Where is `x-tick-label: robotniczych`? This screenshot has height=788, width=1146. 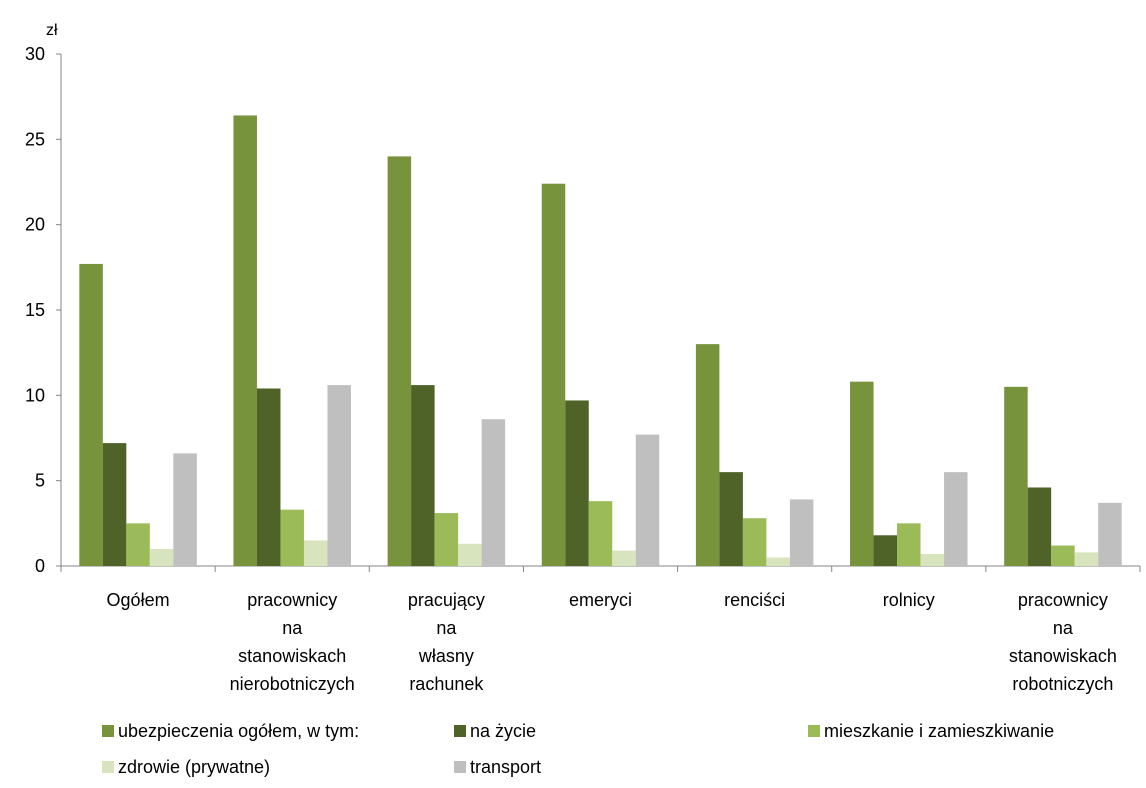 x-tick-label: robotniczych is located at coordinates (1062, 684).